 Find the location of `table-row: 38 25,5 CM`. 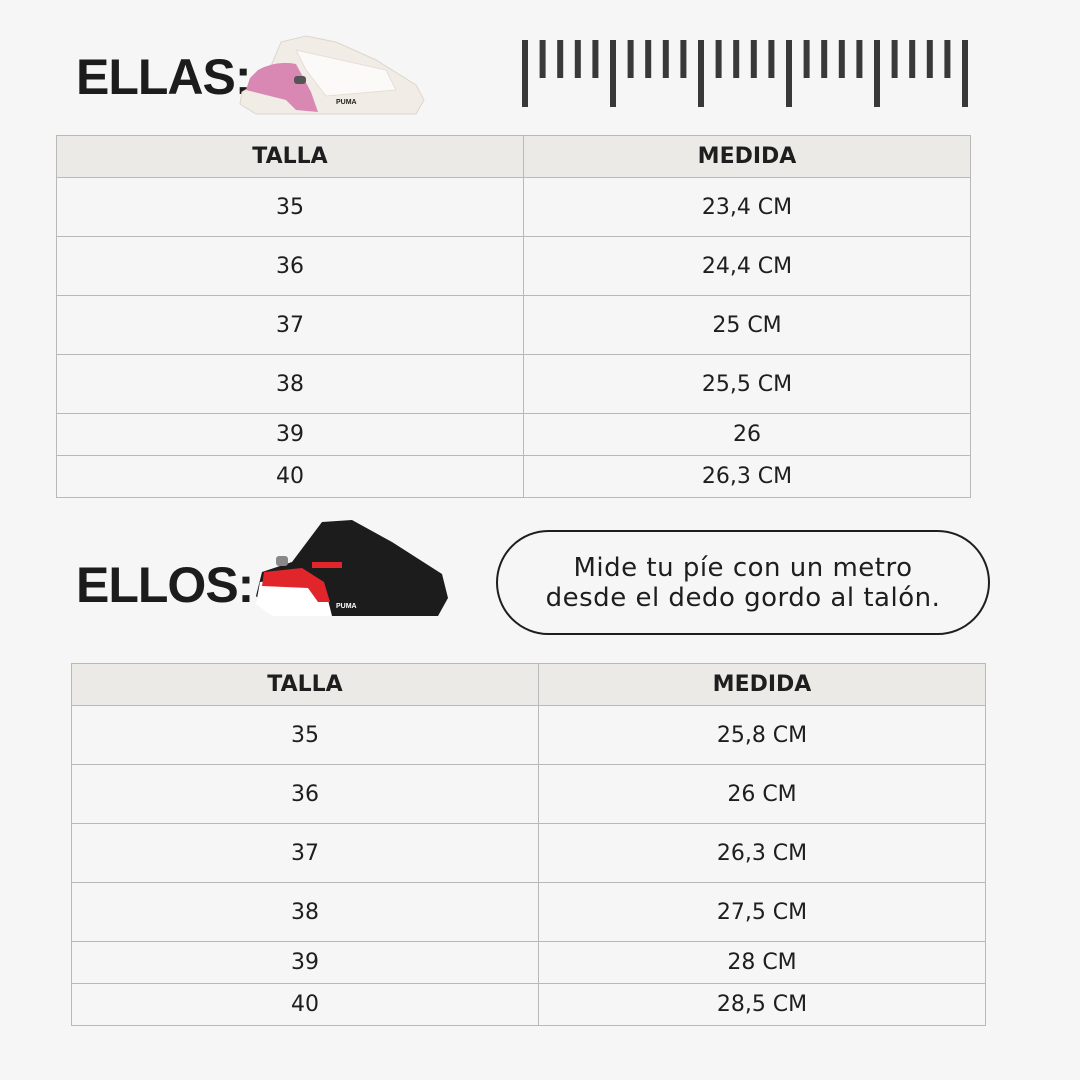

table-row: 38 25,5 CM is located at coordinates (513, 384).